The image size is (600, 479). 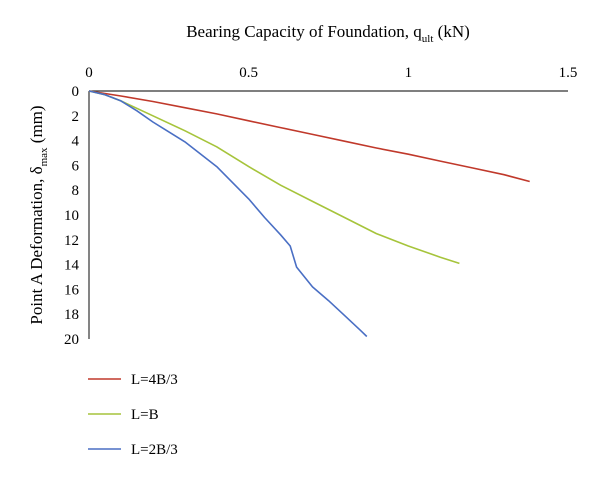 I want to click on x-tick-label: 0, so click(x=89, y=73).